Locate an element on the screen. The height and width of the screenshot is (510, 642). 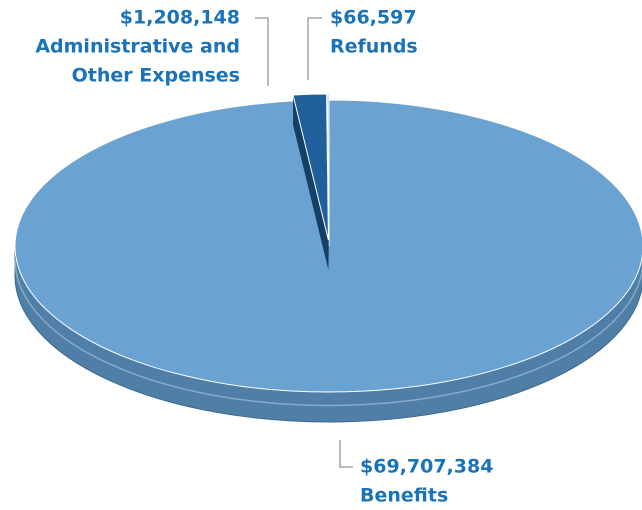
category-label: Administrative and is located at coordinates (137, 47).